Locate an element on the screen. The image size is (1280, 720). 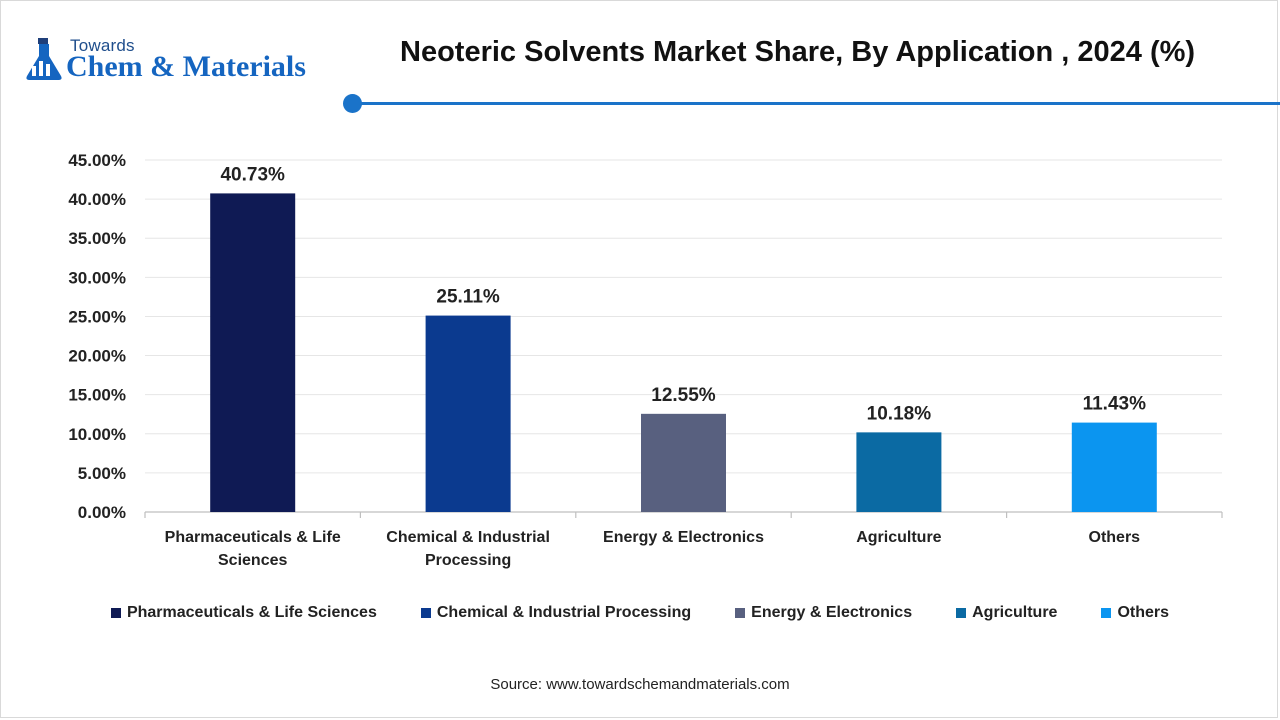
brand-logo: Towards Chem & Materials is located at coordinates (180, 62).